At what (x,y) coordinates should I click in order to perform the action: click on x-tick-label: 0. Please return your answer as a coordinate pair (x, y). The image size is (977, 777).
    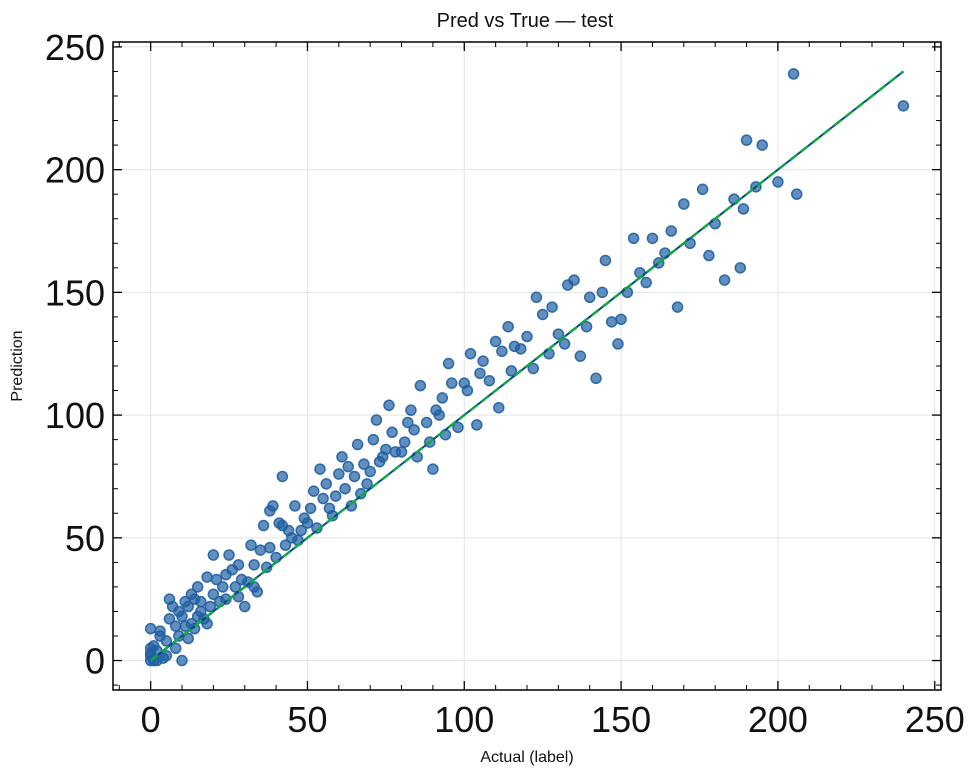
    Looking at the image, I should click on (151, 719).